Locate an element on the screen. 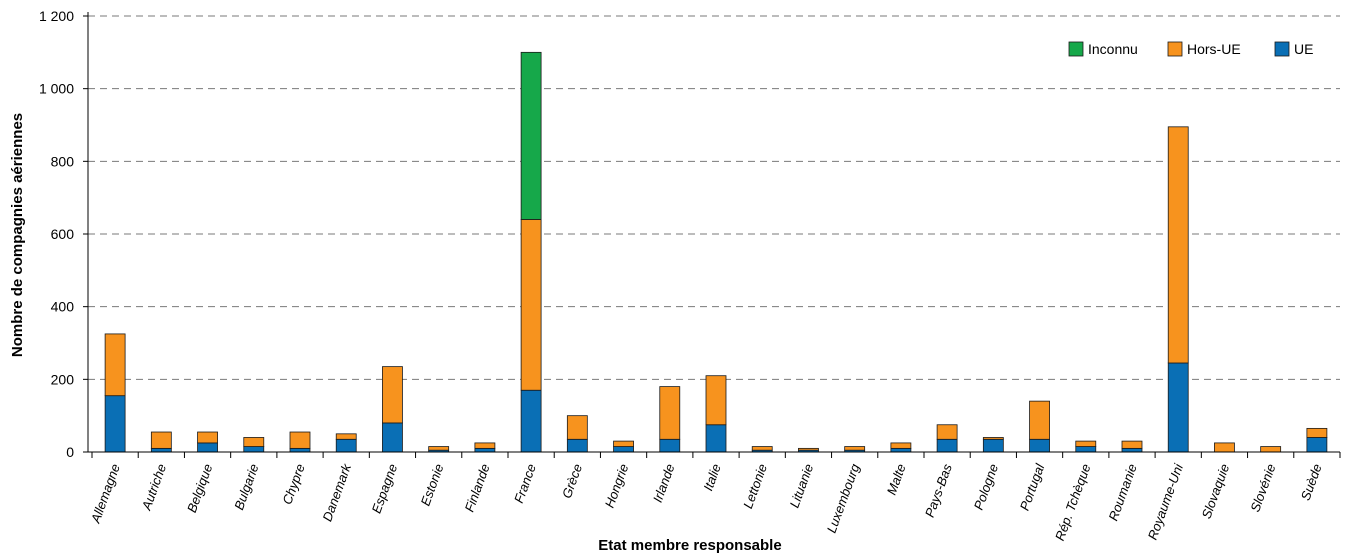 The height and width of the screenshot is (555, 1347). x-tick-label: Royaume-Uni is located at coordinates (1166, 501).